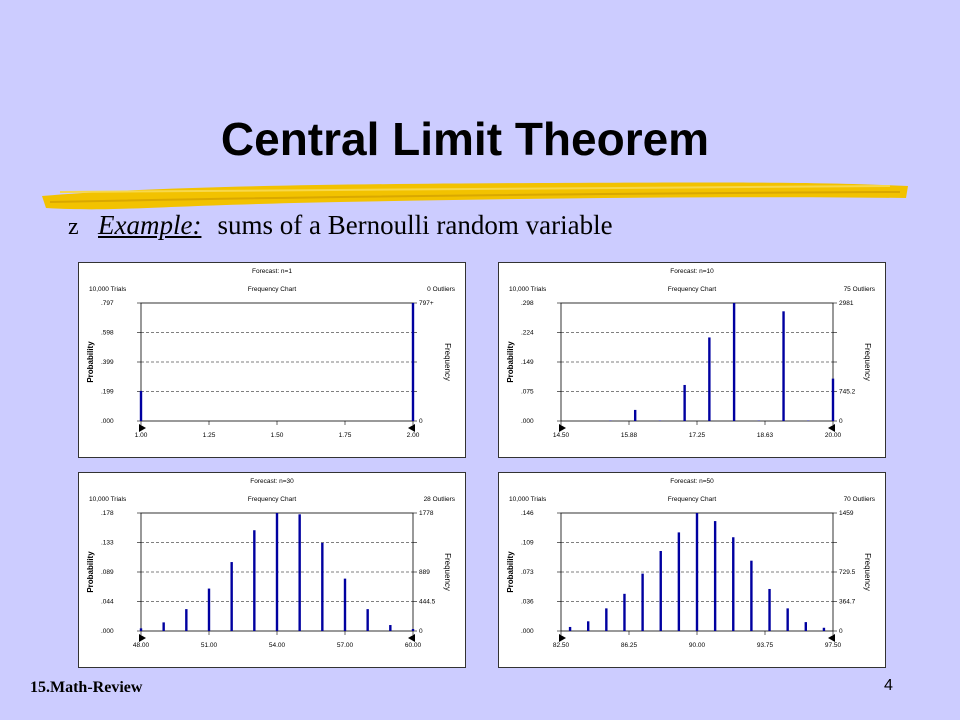 The height and width of the screenshot is (720, 960). Describe the element at coordinates (527, 303) in the screenshot. I see `y-tick-label: .298` at that location.